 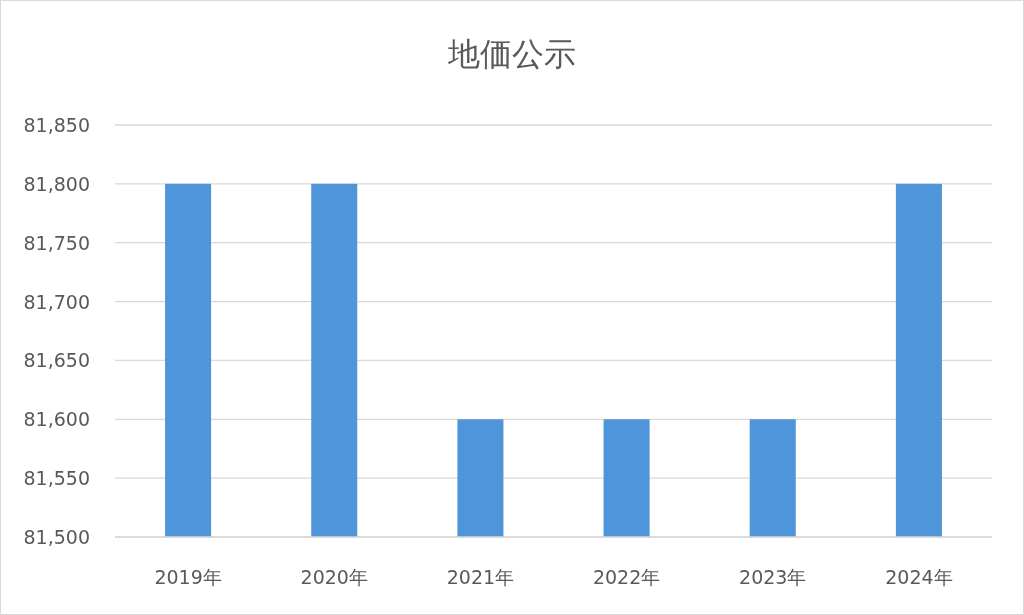 What do you see at coordinates (56, 183) in the screenshot?
I see `y-tick-label: 81,800` at bounding box center [56, 183].